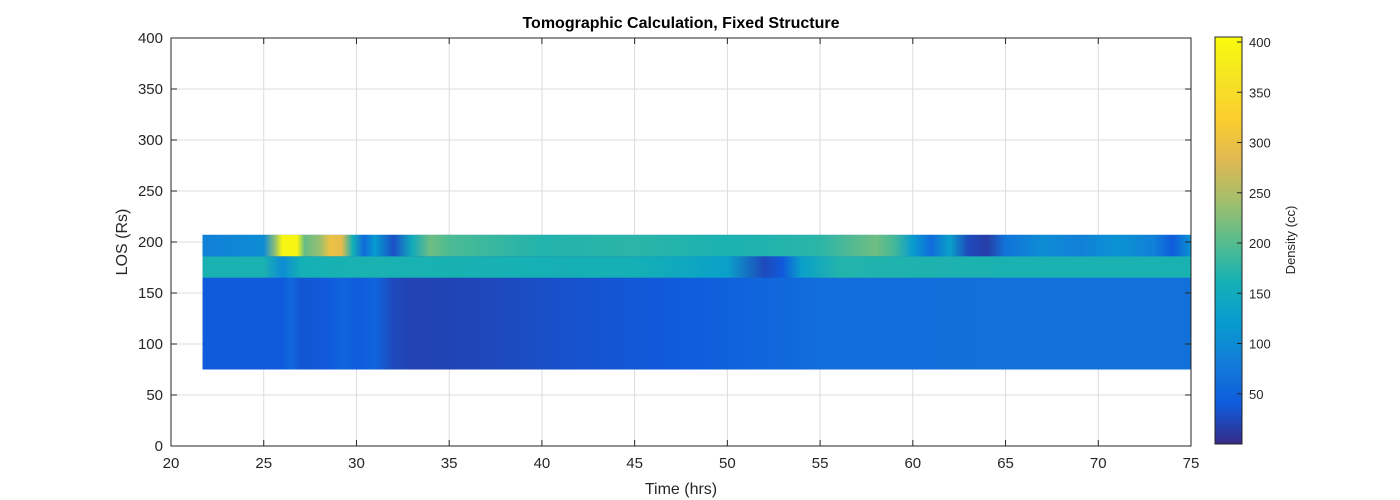 The image size is (1400, 500). Describe the element at coordinates (680, 23) in the screenshot. I see `chart-title: Tomographic Calculation, Fixed Structure` at that location.